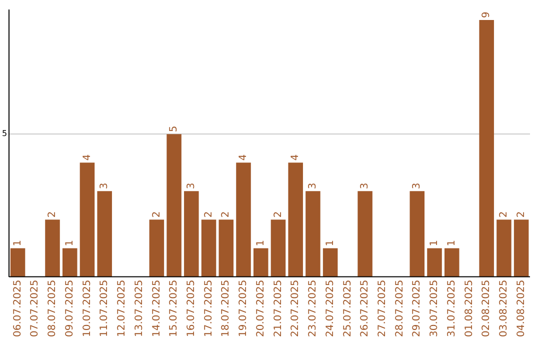 The image size is (540, 340). I want to click on x-tick-label: 13.07.2025, so click(139, 309).